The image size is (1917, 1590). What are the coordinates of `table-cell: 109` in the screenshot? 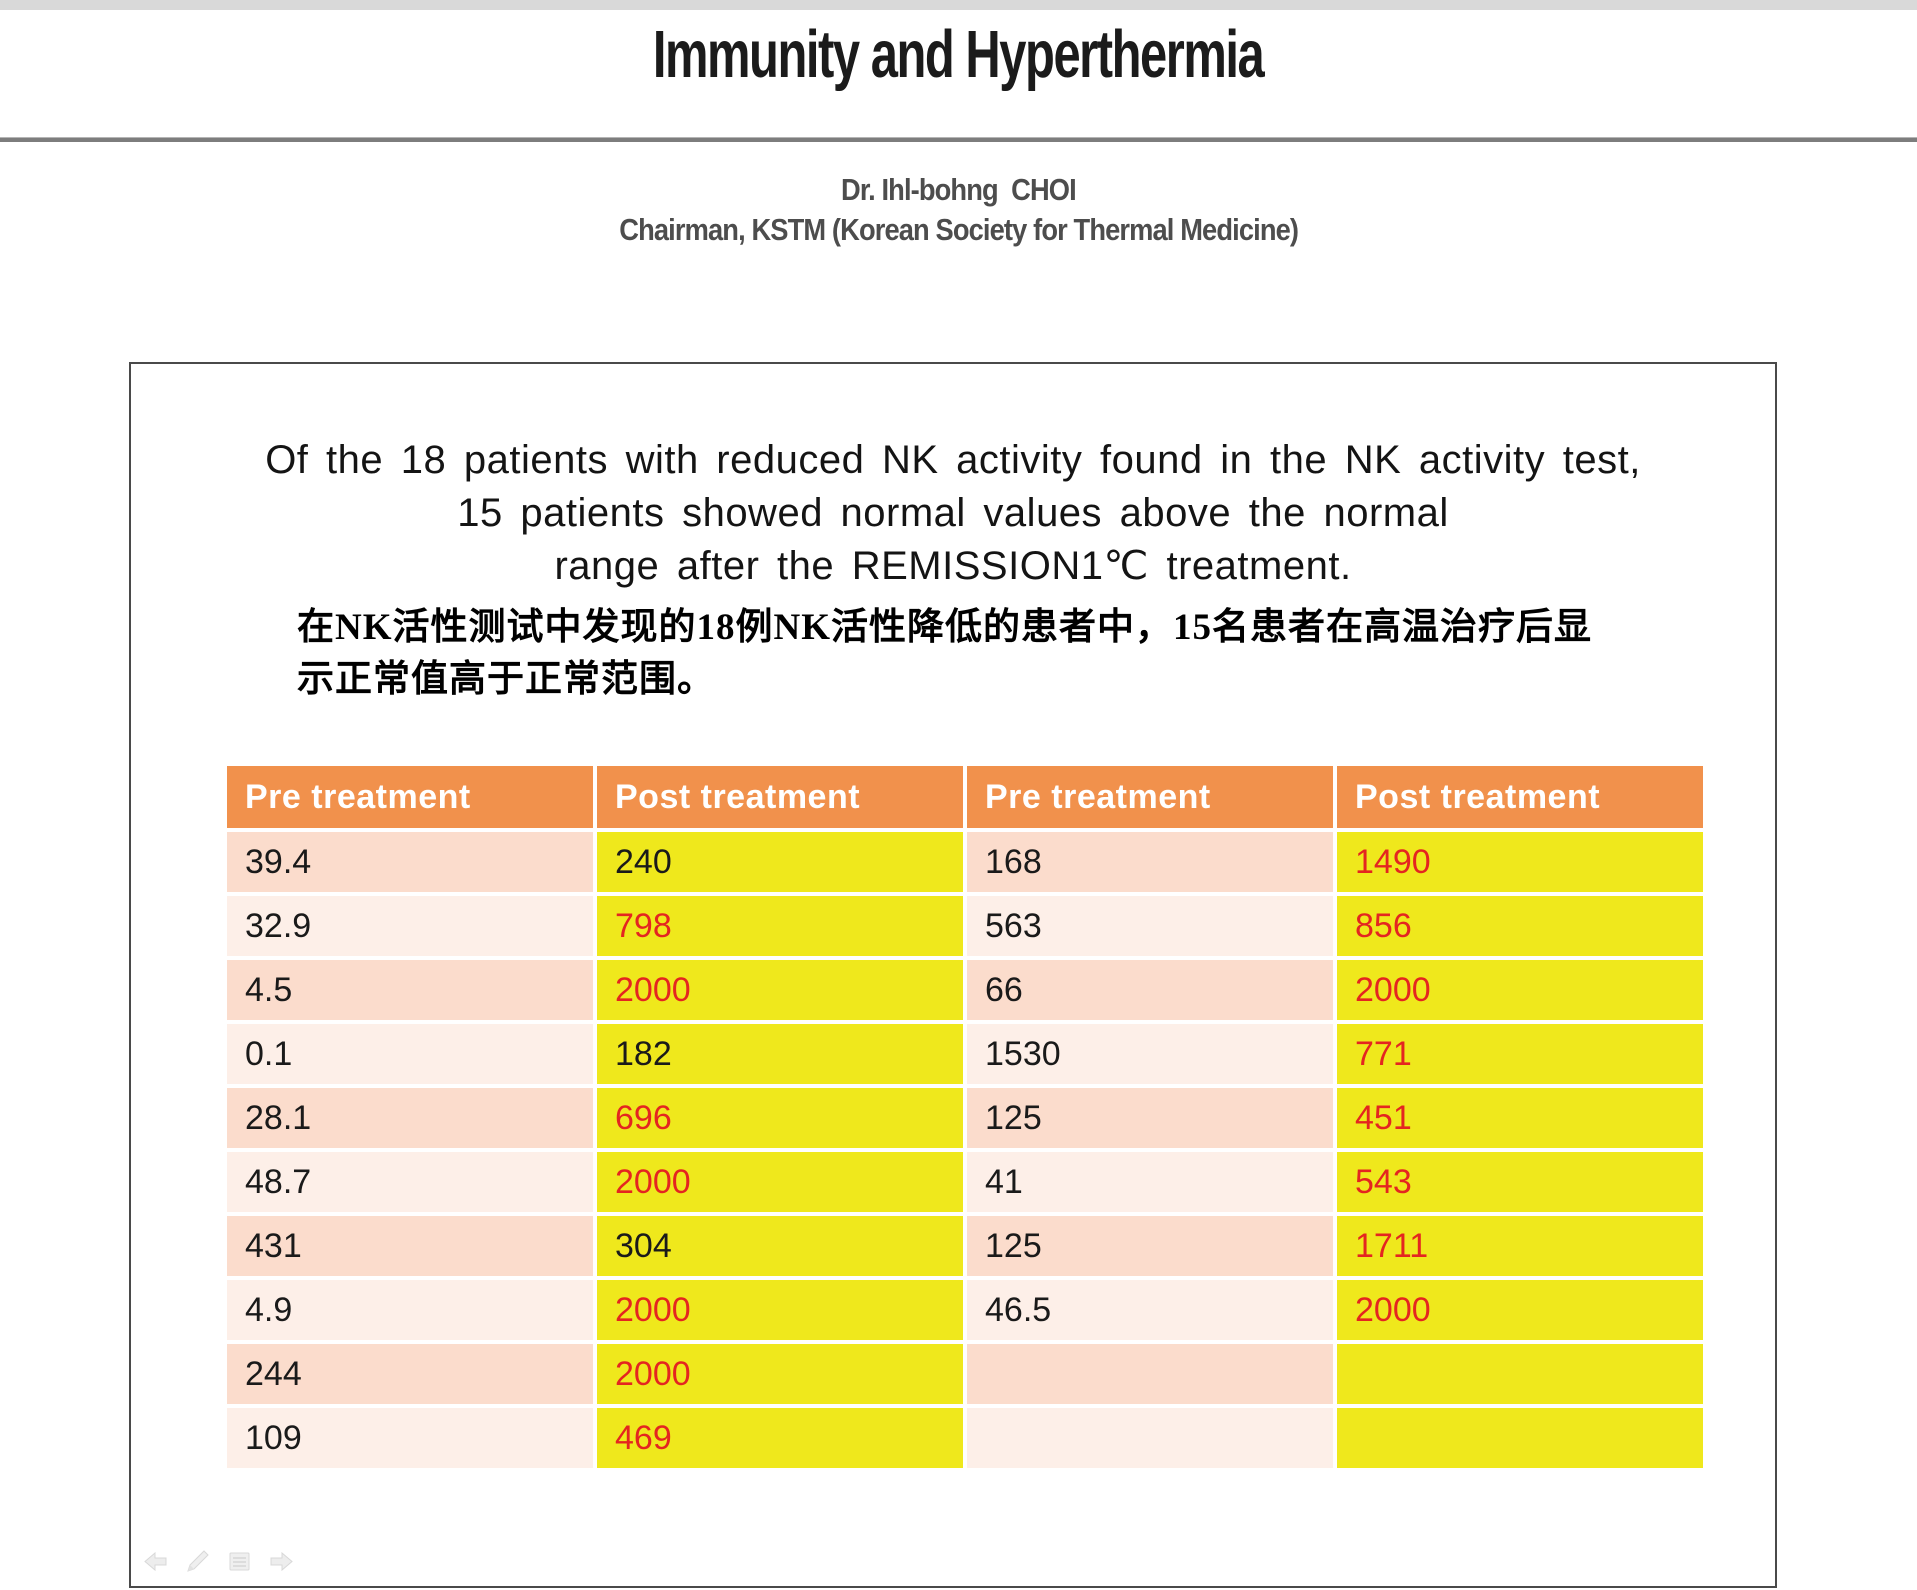 It's located at (410, 1438).